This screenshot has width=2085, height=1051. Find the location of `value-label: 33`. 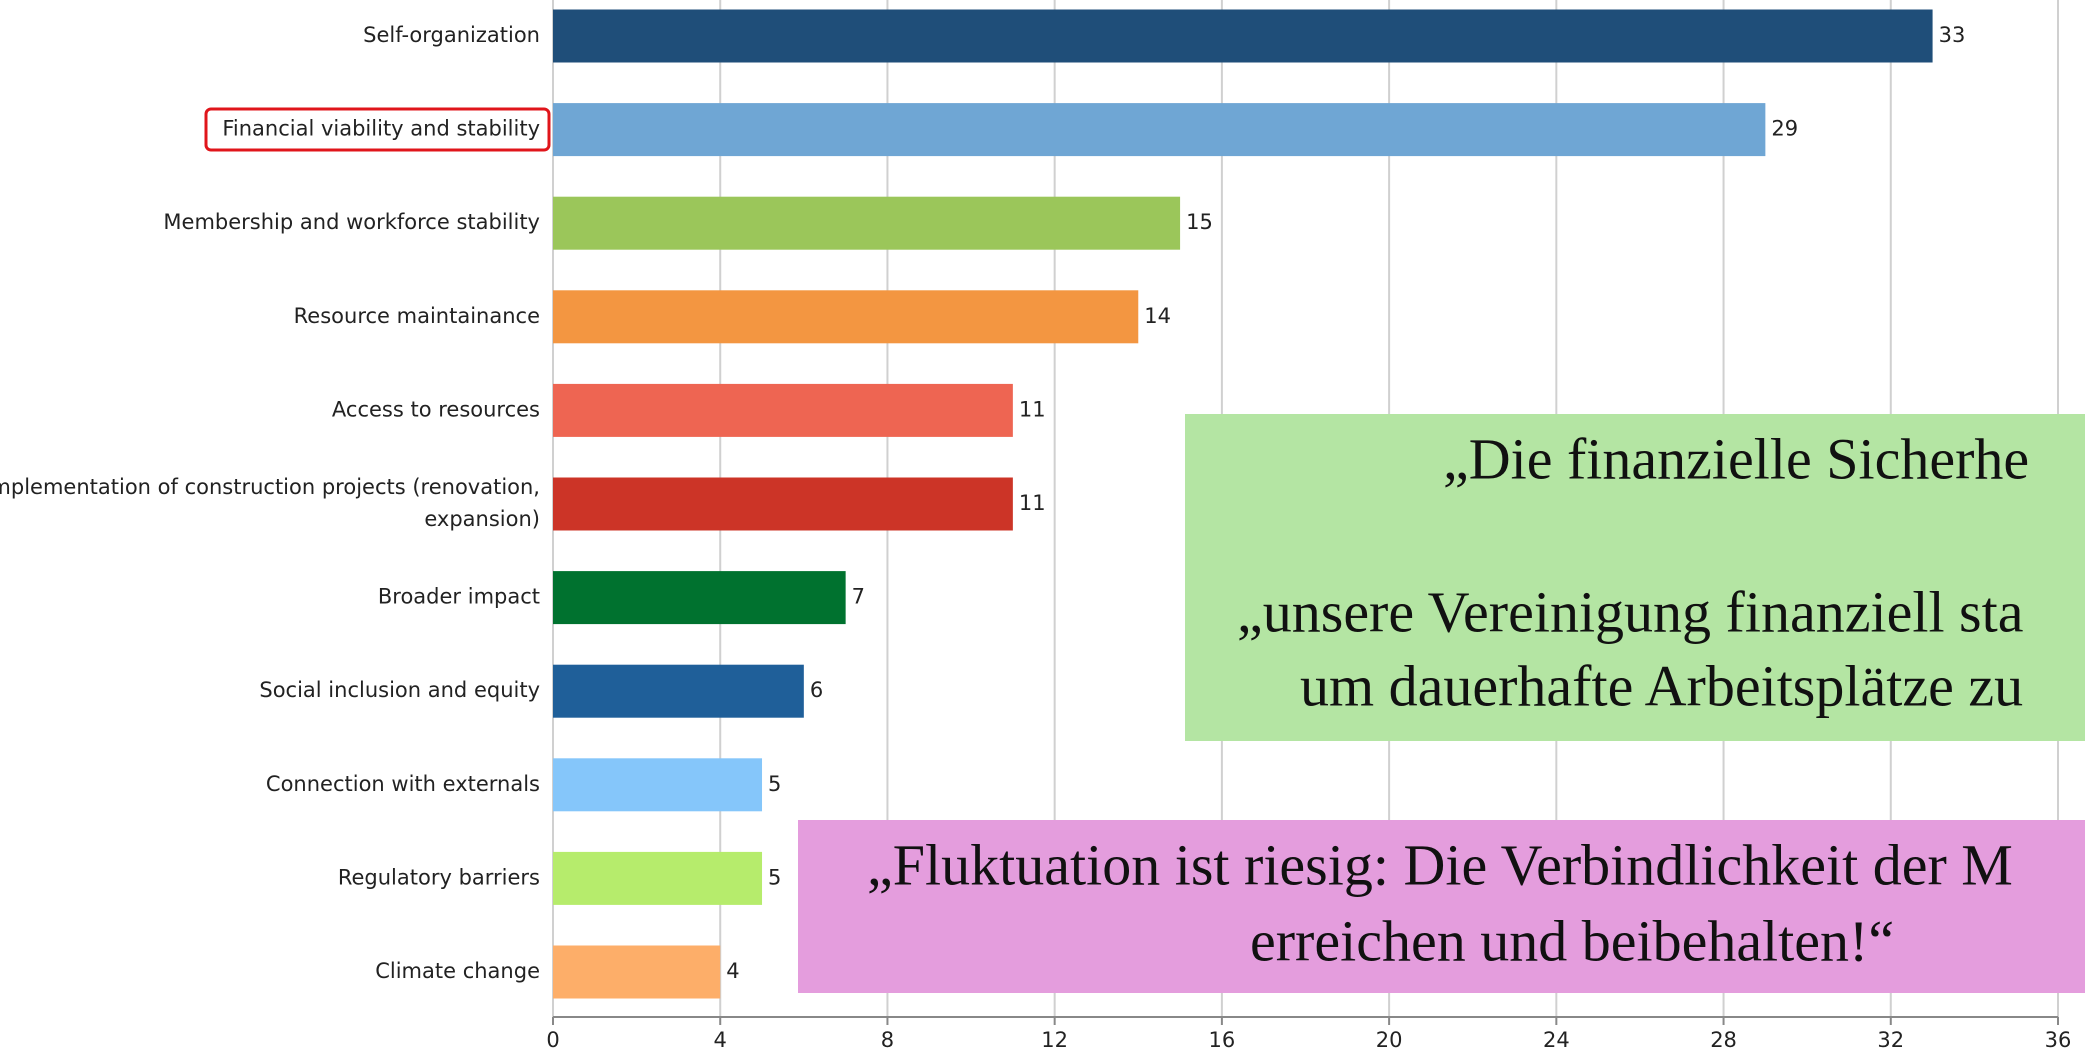

value-label: 33 is located at coordinates (1952, 35).